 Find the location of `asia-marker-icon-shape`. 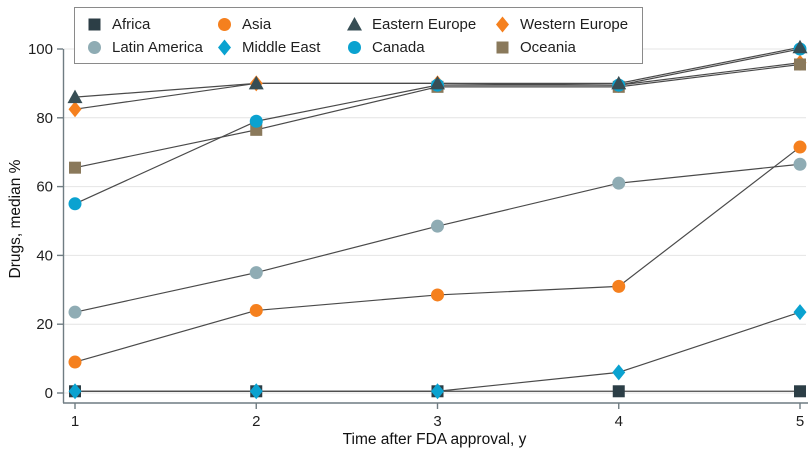

asia-marker-icon-shape is located at coordinates (224, 24).